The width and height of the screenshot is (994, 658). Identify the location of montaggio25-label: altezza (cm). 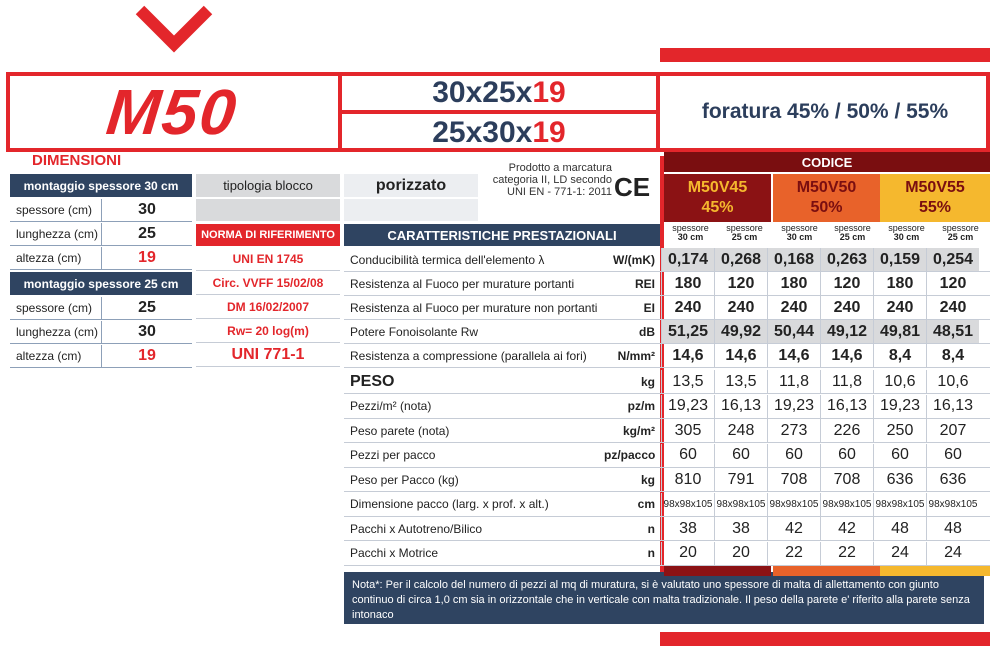
(56, 356).